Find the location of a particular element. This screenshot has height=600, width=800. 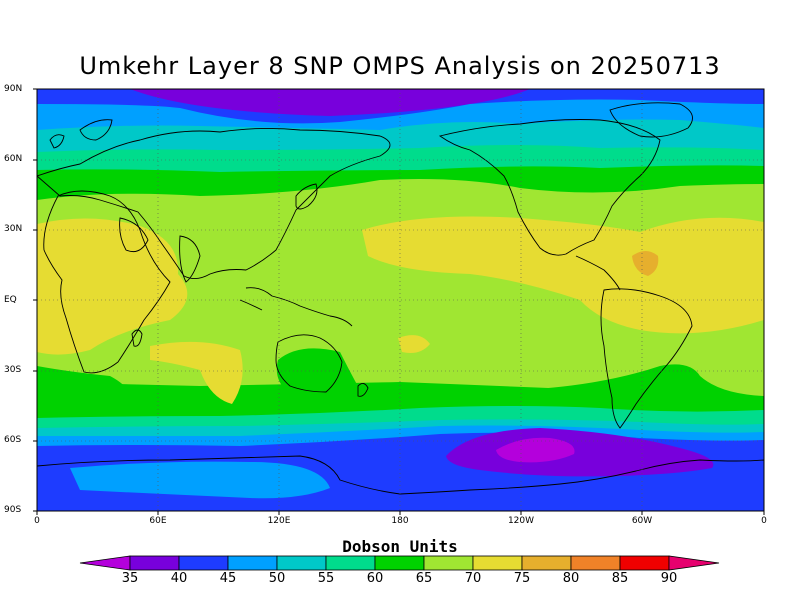

band-35-south is located at coordinates (535, 450).